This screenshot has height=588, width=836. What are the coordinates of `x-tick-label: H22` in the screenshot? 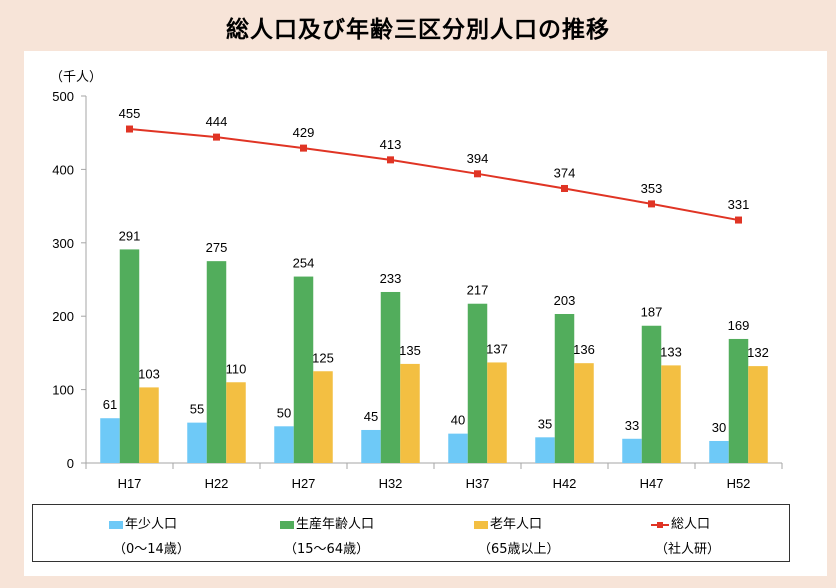 It's located at (217, 483).